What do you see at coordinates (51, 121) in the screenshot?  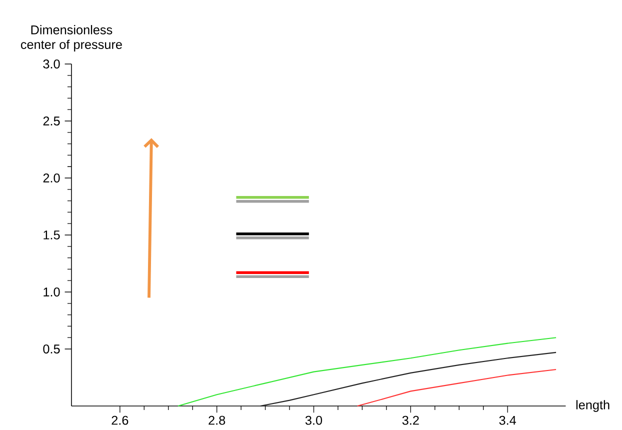 I see `y-tick-label: 2.5` at bounding box center [51, 121].